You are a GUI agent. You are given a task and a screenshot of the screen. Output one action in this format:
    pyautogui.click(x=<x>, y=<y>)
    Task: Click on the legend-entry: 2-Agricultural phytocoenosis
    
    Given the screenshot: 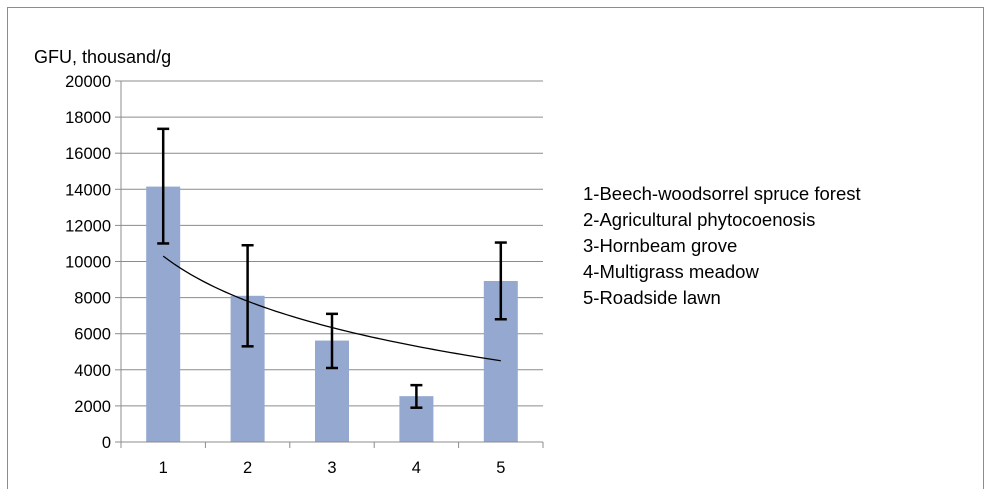 What is the action you would take?
    pyautogui.click(x=699, y=219)
    